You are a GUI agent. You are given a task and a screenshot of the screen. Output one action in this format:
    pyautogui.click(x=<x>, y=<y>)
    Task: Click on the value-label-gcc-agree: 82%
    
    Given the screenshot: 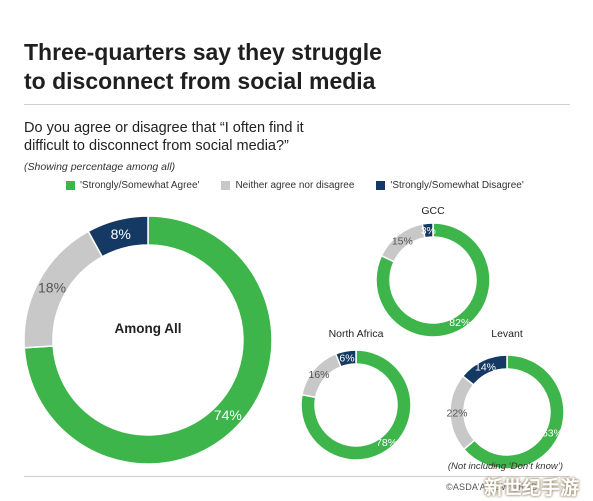 What is the action you would take?
    pyautogui.click(x=459, y=323)
    